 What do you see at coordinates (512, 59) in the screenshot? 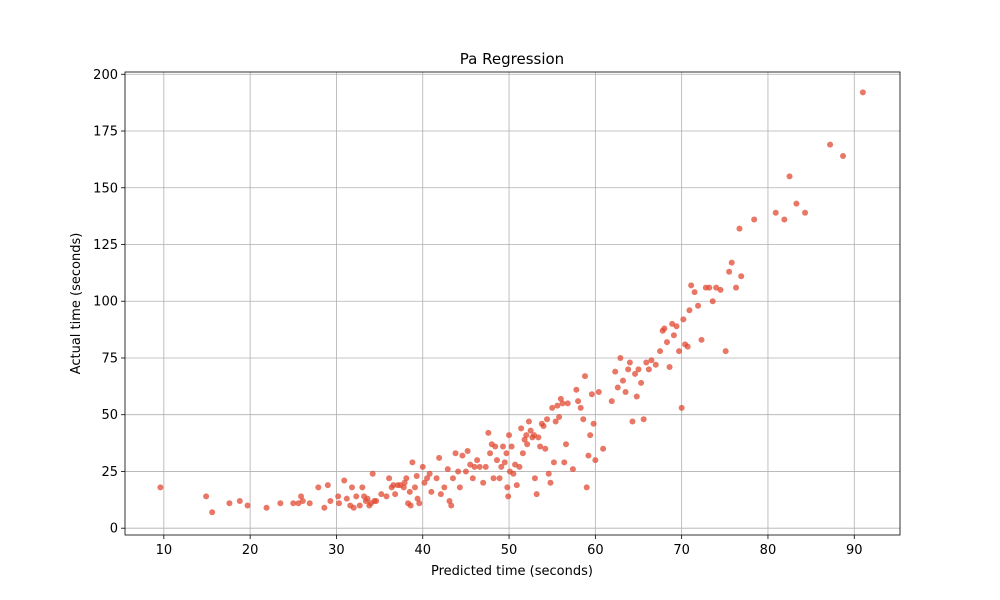
I see `chart-title: Pa Regression` at bounding box center [512, 59].